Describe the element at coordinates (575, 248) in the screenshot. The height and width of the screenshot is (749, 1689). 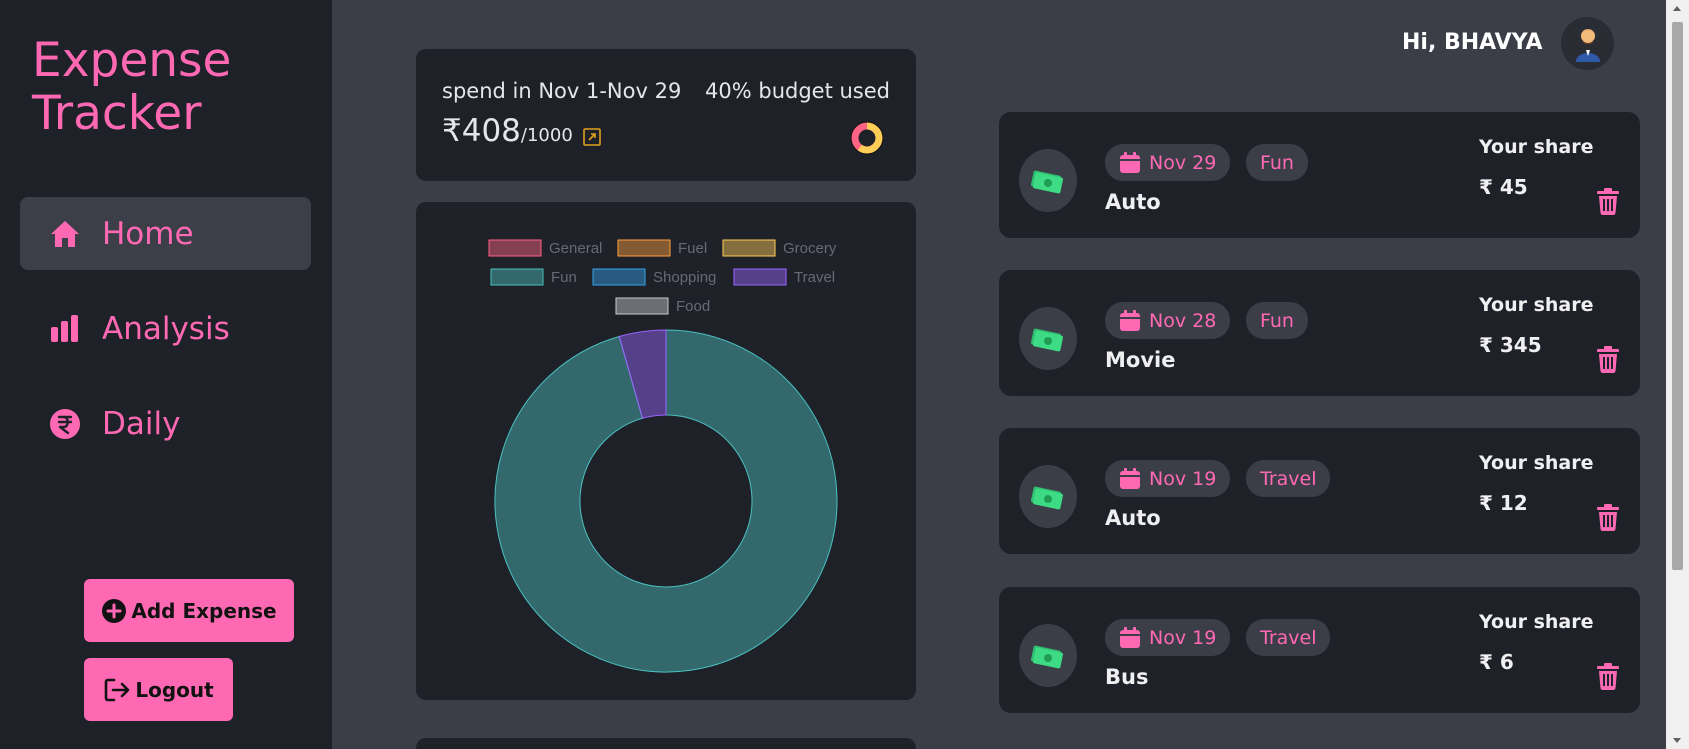
I see `legend-label: General` at that location.